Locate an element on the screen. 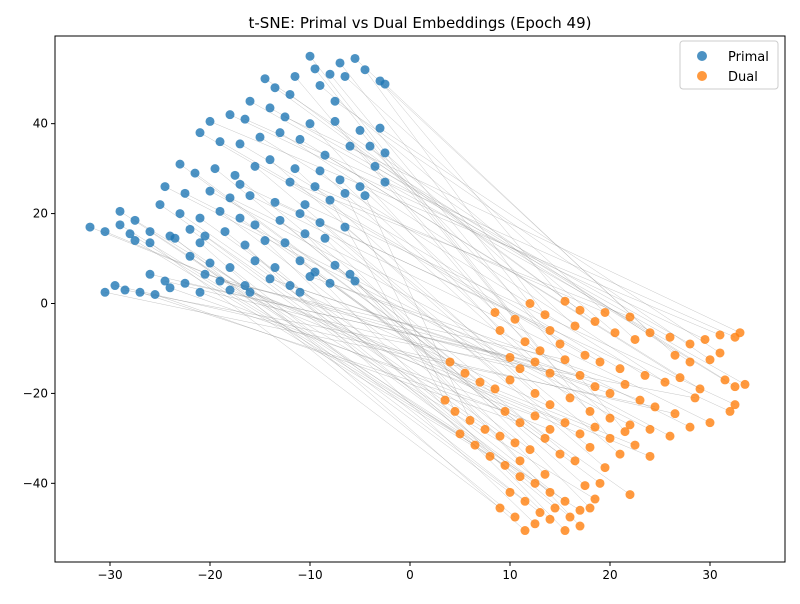 The image size is (800, 604). x-tick-label: 20 is located at coordinates (609, 575).